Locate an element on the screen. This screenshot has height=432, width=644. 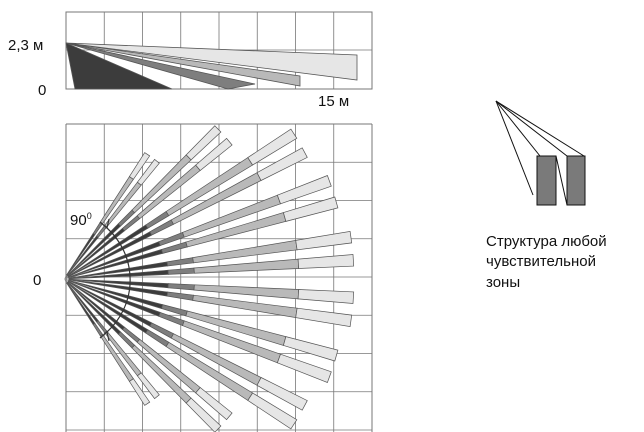
legend-caption-line: Структура любой is located at coordinates (546, 241).